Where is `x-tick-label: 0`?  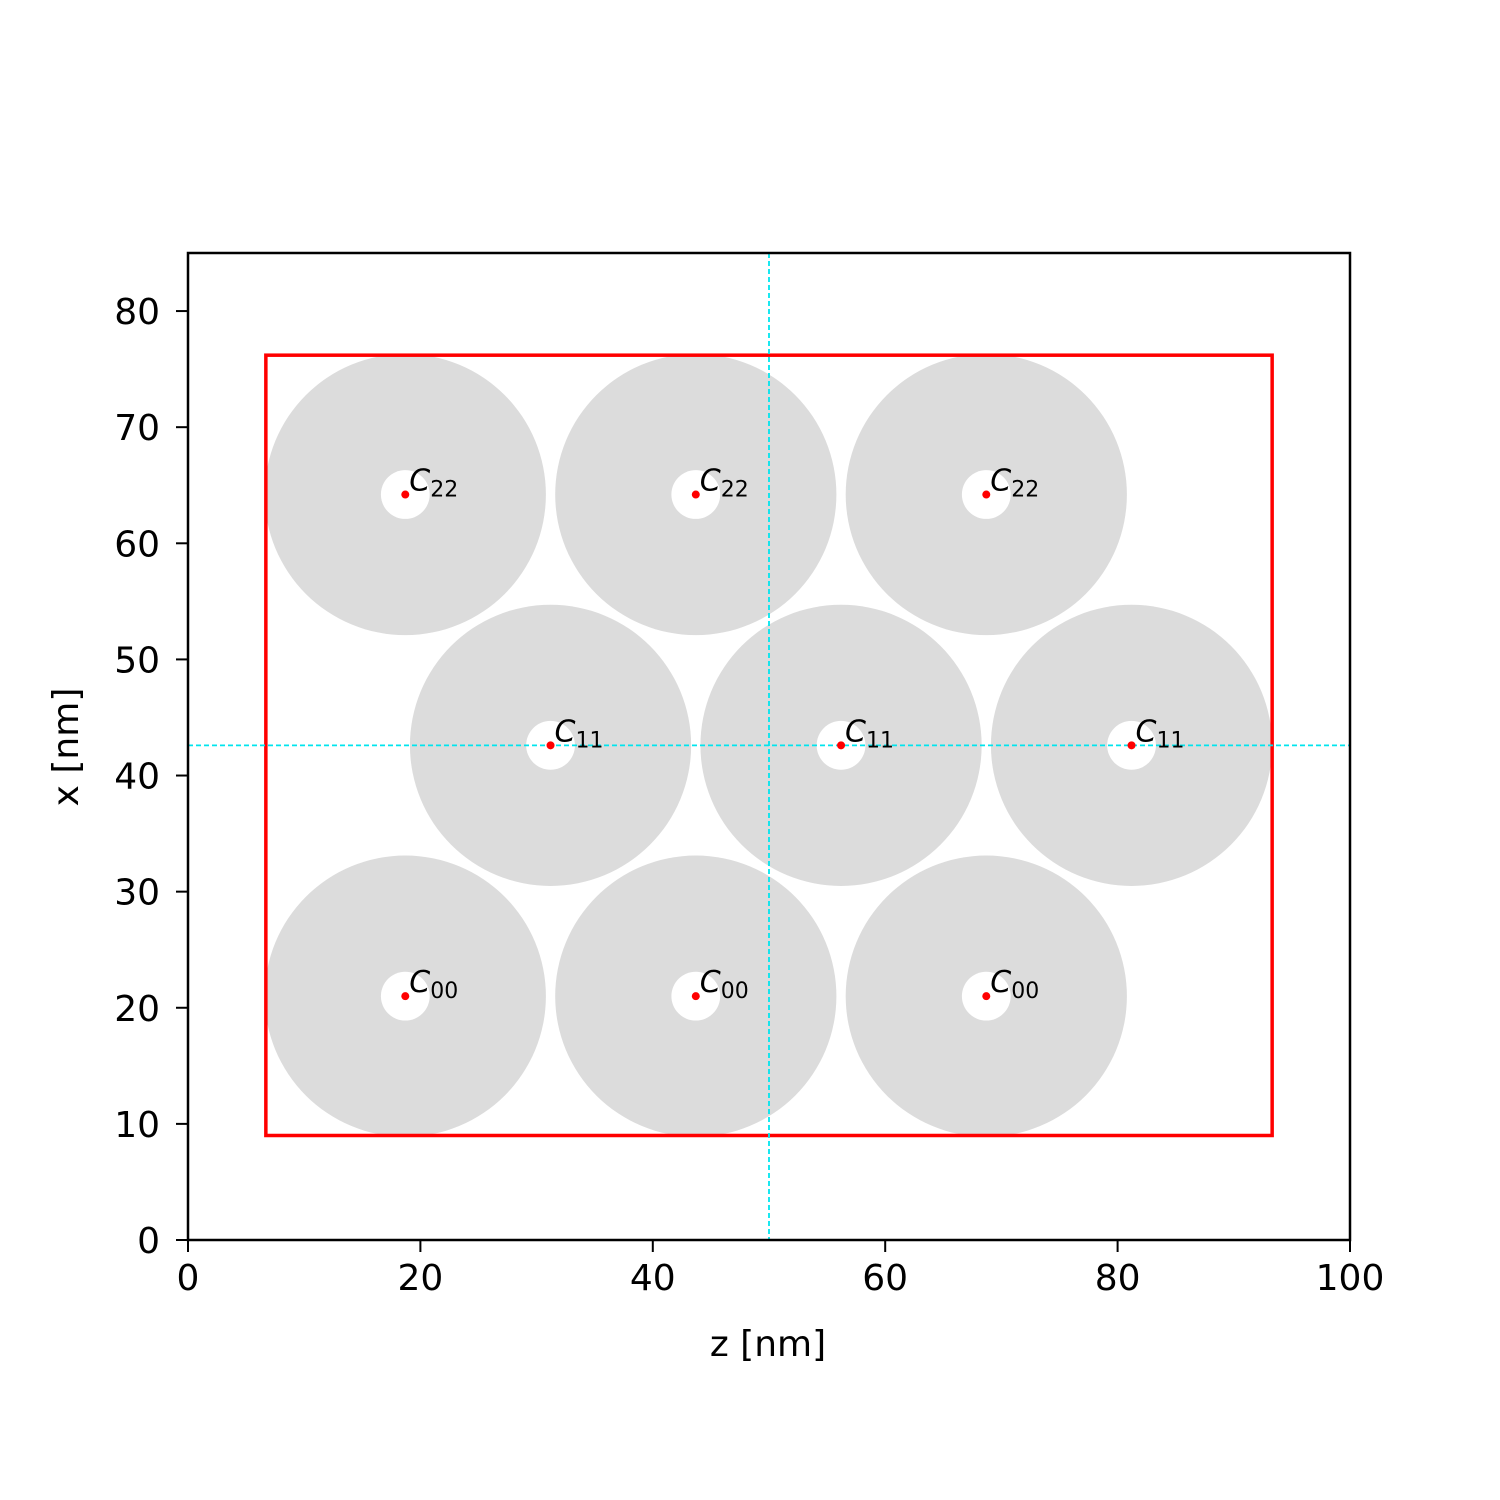 x-tick-label: 0 is located at coordinates (188, 1278).